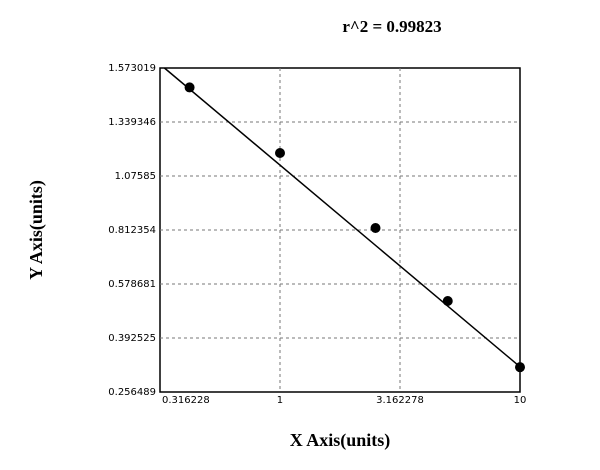 This screenshot has height=470, width=600. I want to click on x-tick-label: 1, so click(280, 400).